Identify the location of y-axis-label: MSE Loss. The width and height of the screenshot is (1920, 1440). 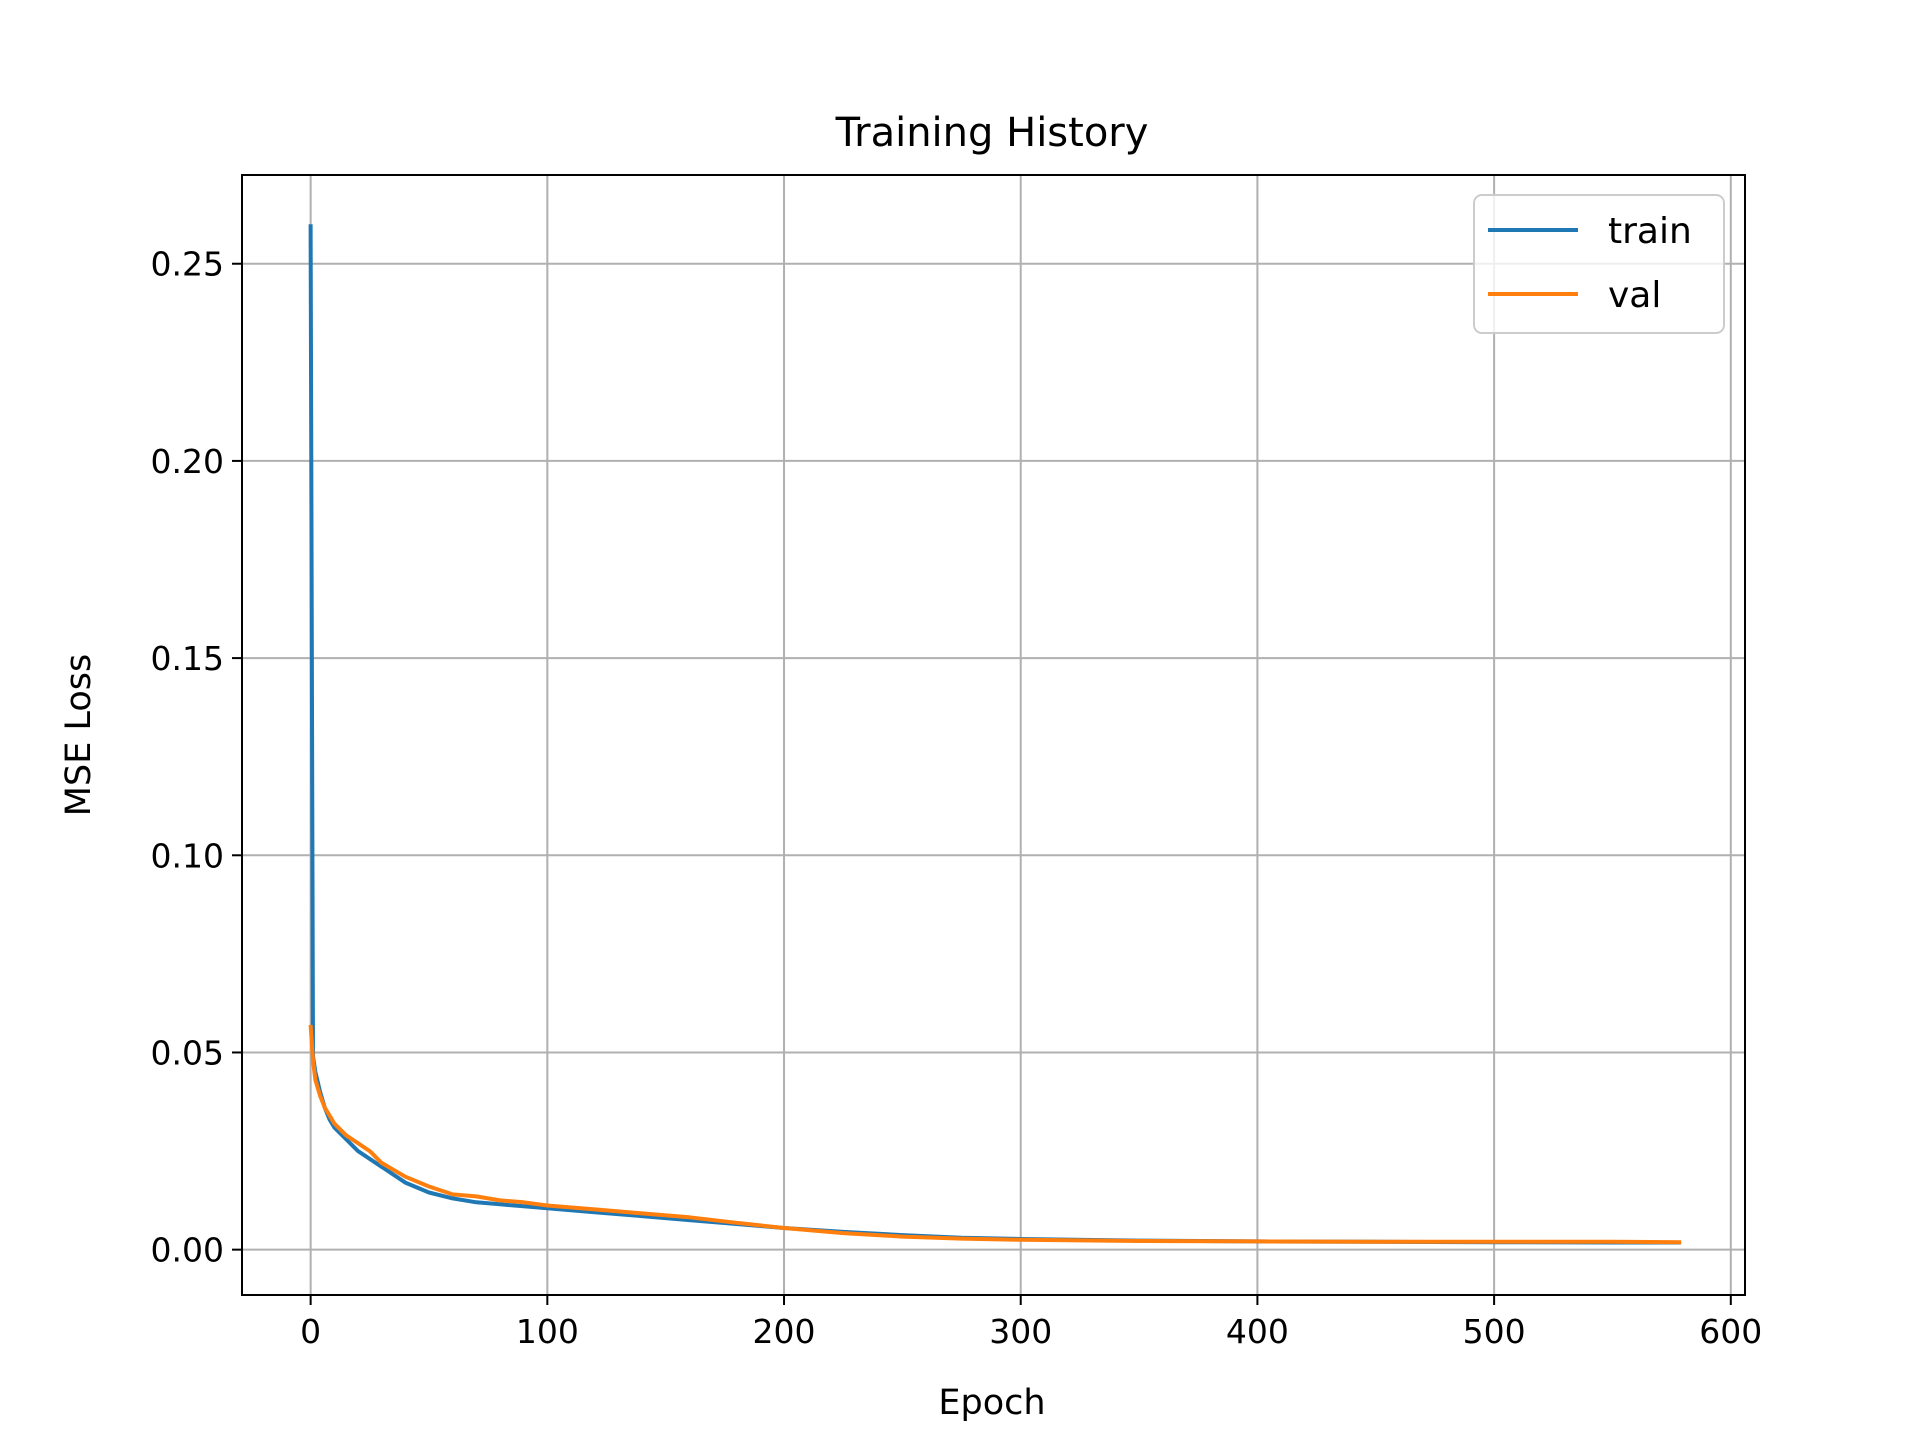
(79, 735).